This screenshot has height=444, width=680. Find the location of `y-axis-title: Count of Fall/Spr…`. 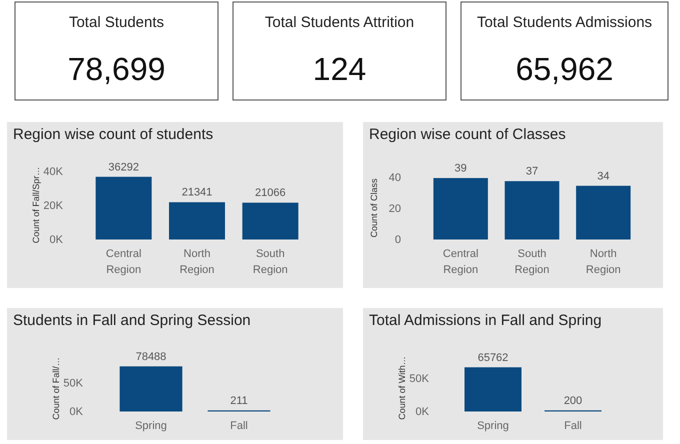

y-axis-title: Count of Fall/Spr… is located at coordinates (36, 205).